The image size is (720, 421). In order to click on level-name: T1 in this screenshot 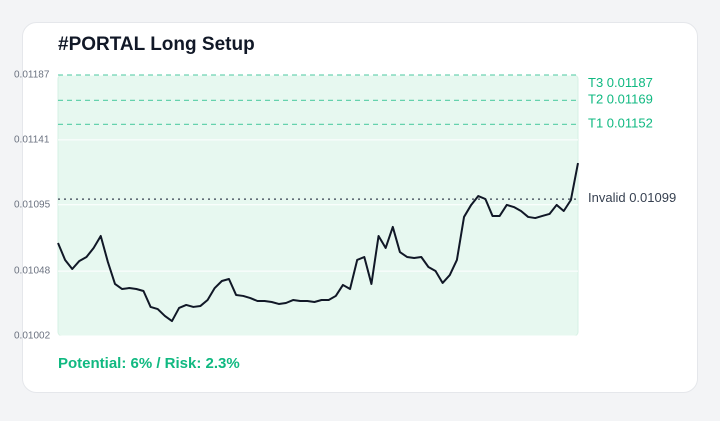, I will do `click(595, 123)`.